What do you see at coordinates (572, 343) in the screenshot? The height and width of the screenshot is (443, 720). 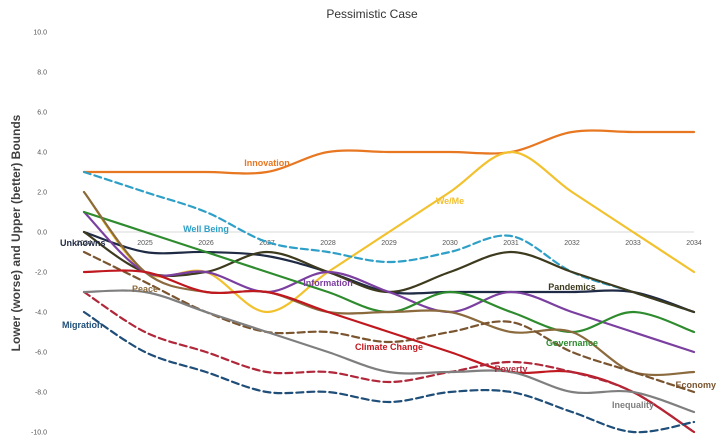 I see `series-label-governance: Governance` at bounding box center [572, 343].